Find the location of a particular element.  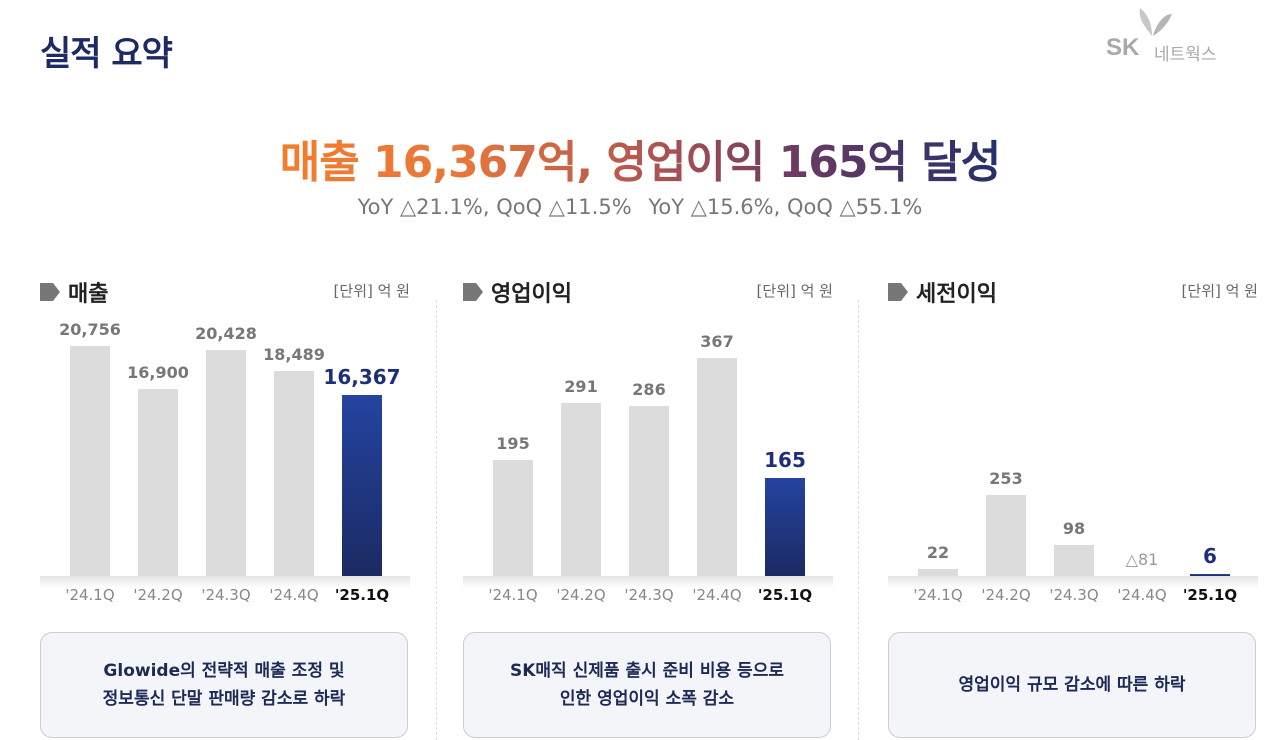

panel-title: 매출 is located at coordinates (74, 292).